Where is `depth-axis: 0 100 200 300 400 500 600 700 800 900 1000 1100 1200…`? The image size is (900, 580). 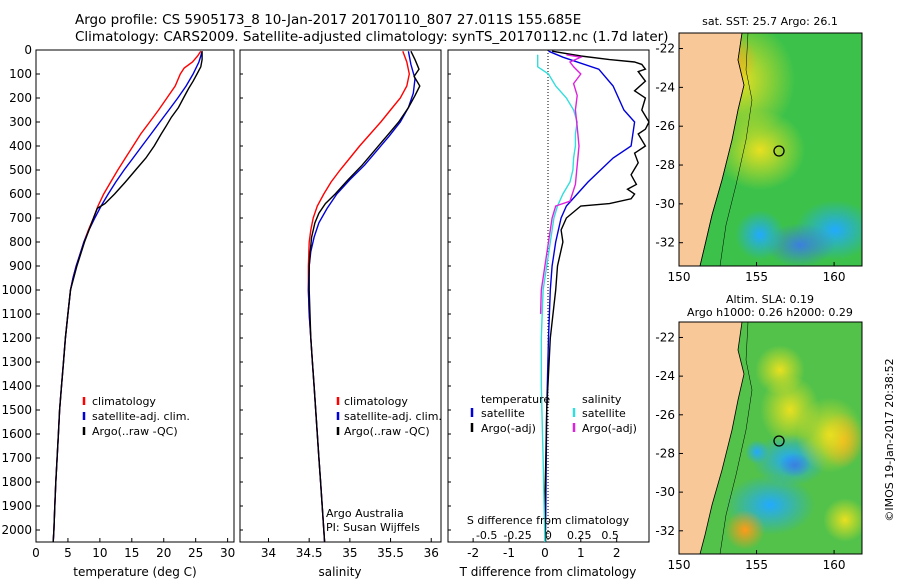 depth-axis: 0 100 200 300 400 500 600 700 800 900 1000 1100 1200… is located at coordinates (20, 290).